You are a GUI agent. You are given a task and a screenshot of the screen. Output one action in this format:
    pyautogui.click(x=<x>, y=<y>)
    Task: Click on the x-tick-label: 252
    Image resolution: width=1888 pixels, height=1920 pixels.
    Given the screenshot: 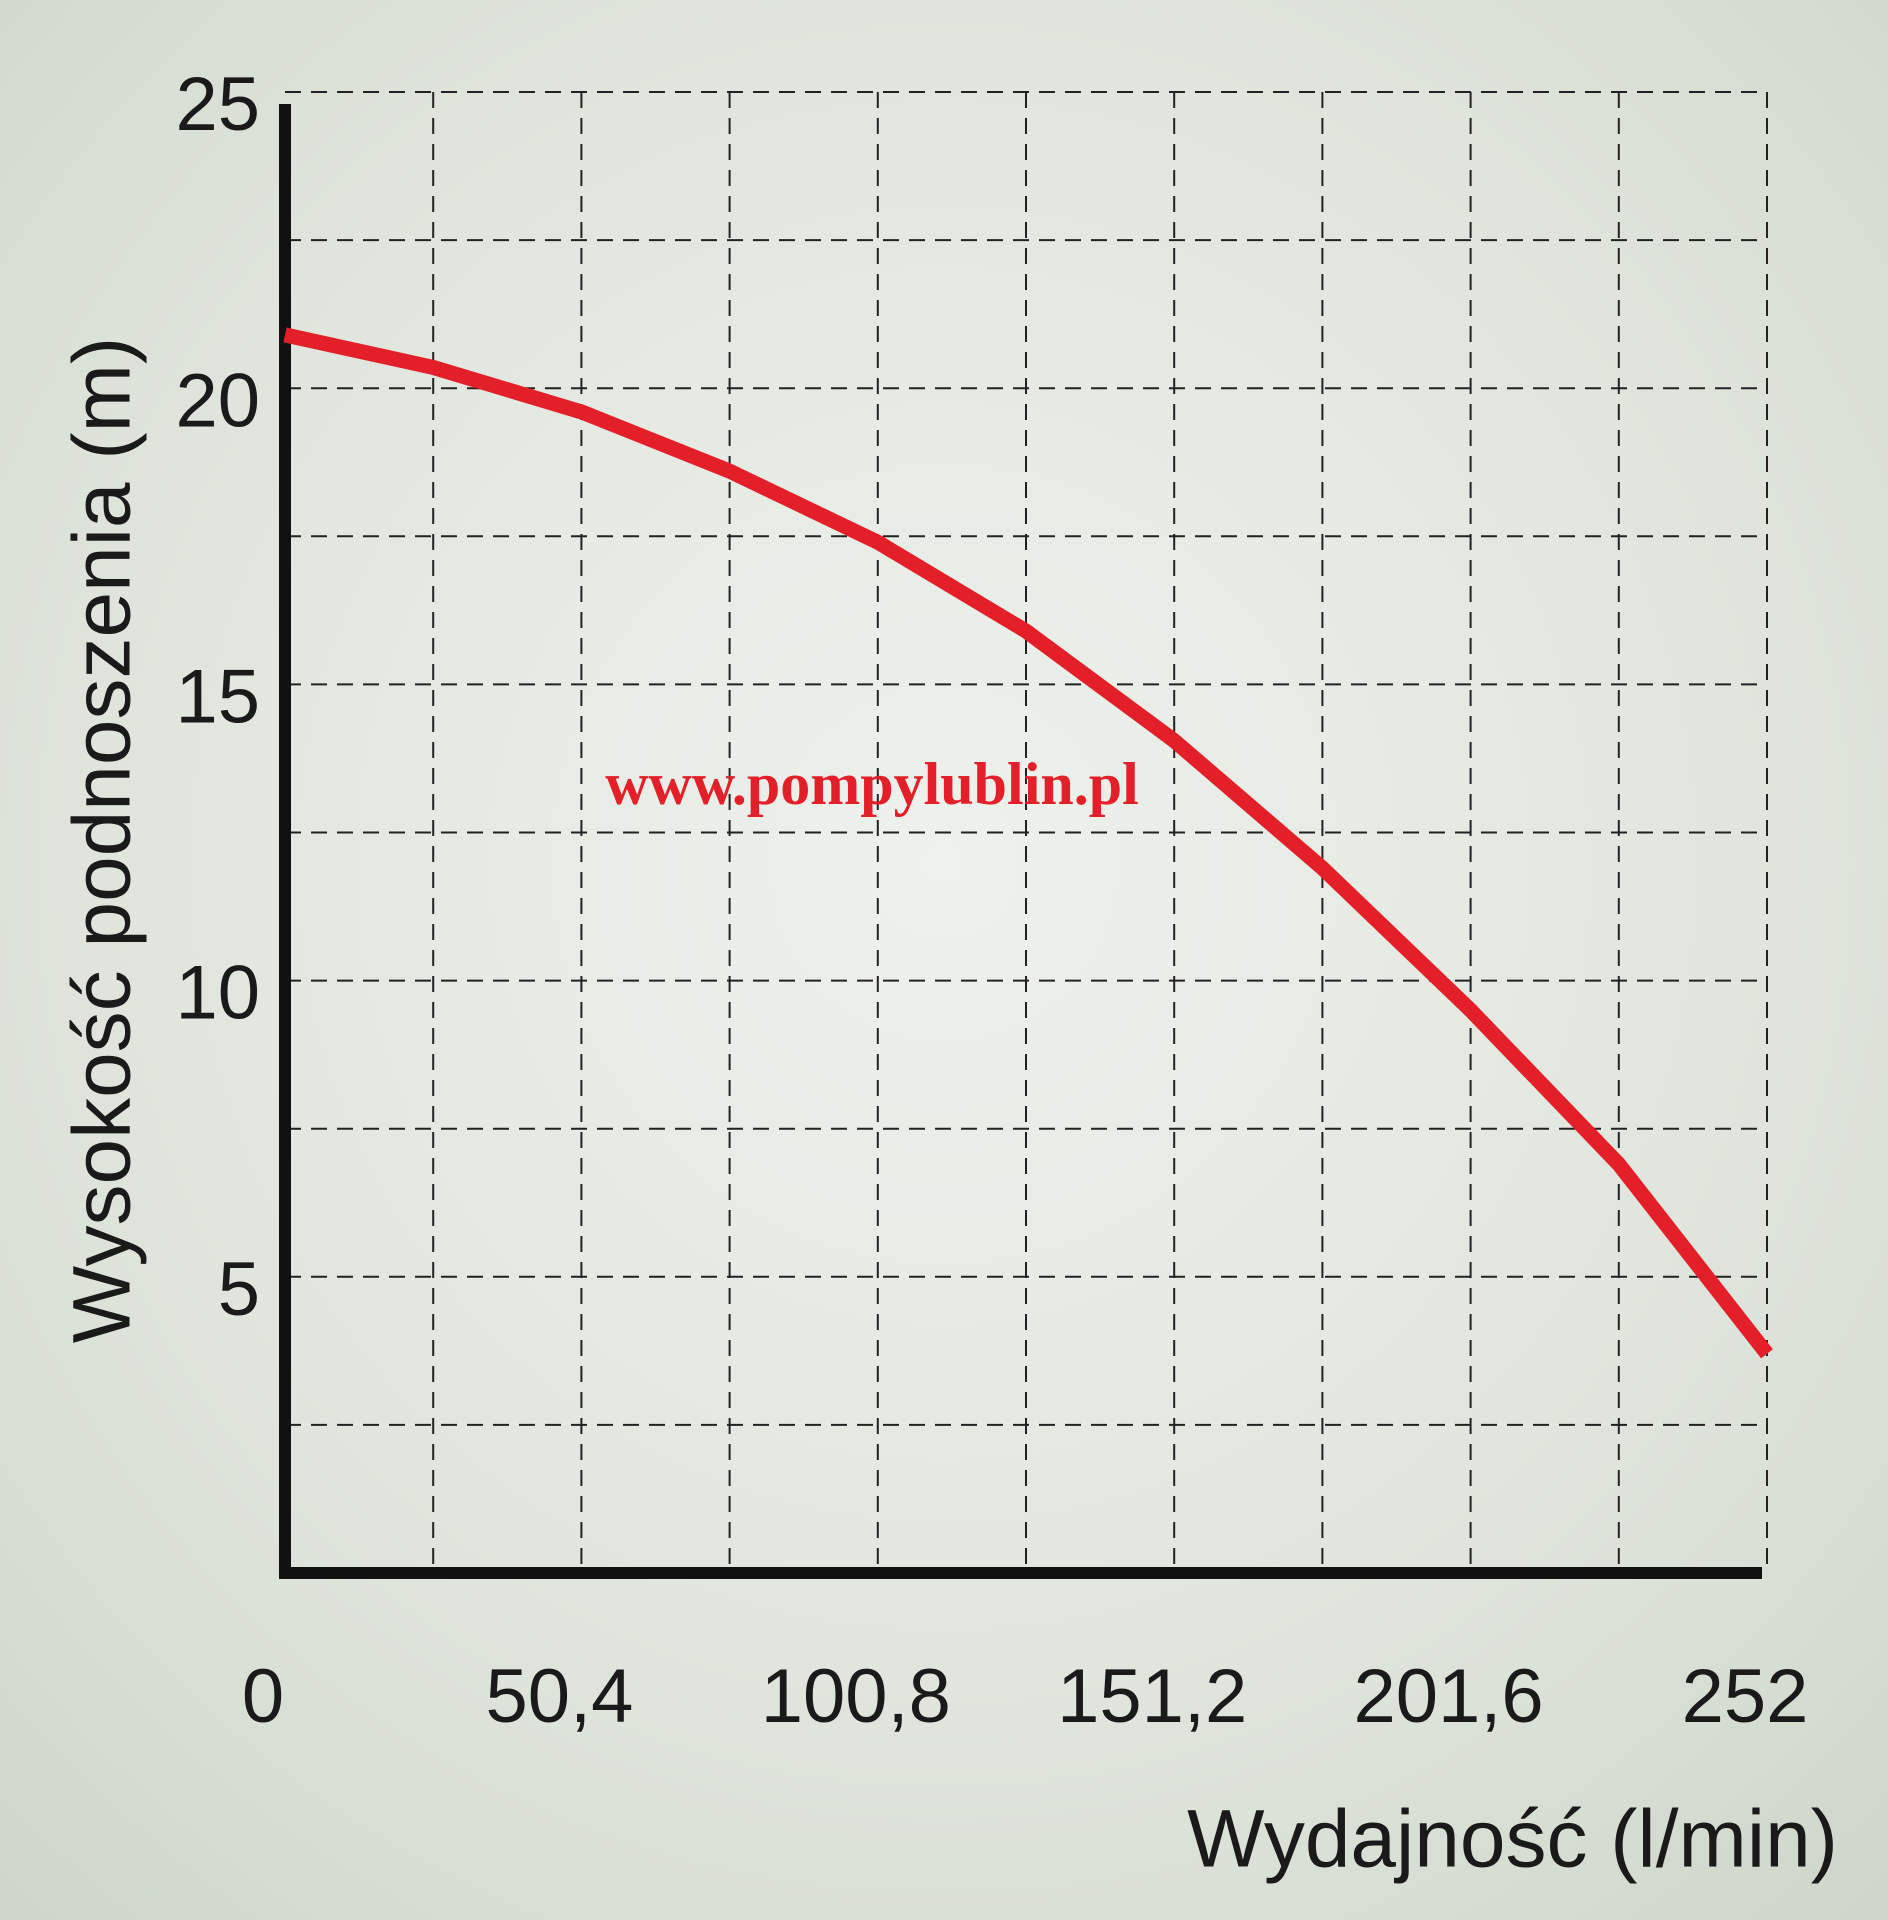 What is the action you would take?
    pyautogui.click(x=1745, y=1696)
    